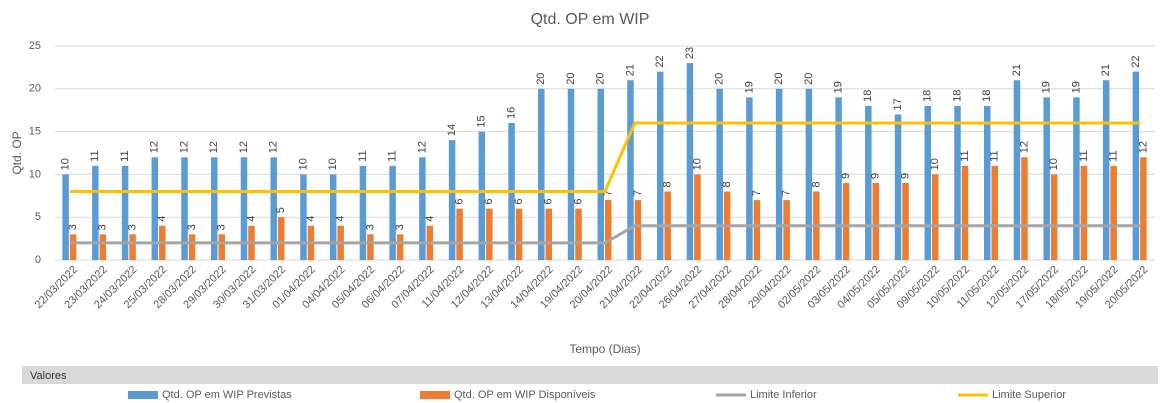 The height and width of the screenshot is (403, 1162). What do you see at coordinates (898, 104) in the screenshot?
I see `data-label: 17` at bounding box center [898, 104].